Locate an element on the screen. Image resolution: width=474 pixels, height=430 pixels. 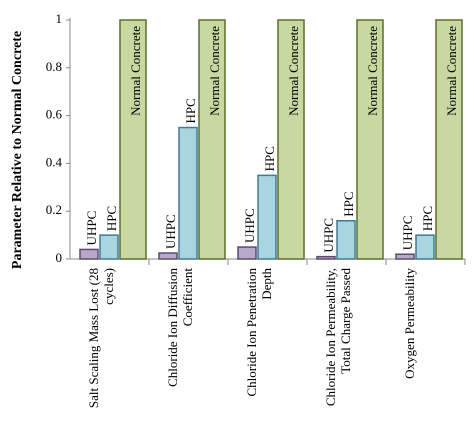
y-tick-label: 1 is located at coordinates (59, 18).